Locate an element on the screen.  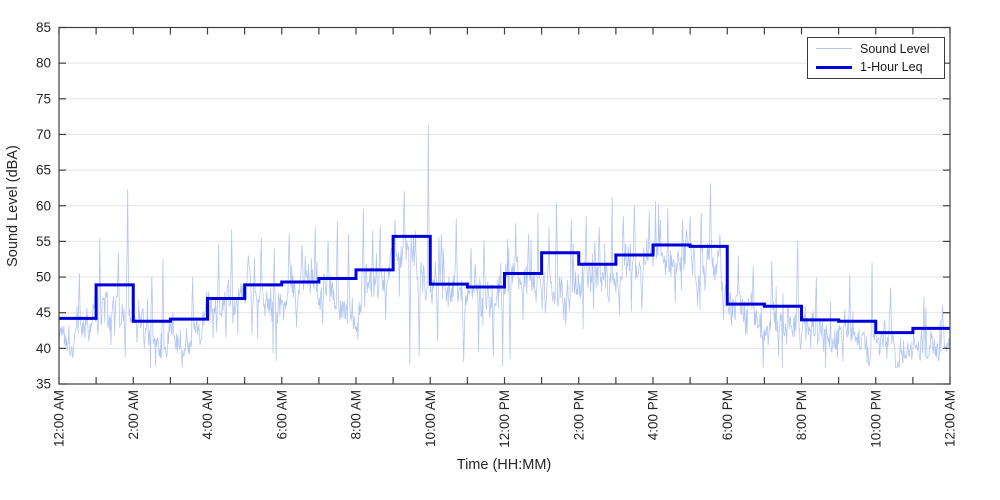
x-tick-label: 6:00 AM is located at coordinates (281, 415).